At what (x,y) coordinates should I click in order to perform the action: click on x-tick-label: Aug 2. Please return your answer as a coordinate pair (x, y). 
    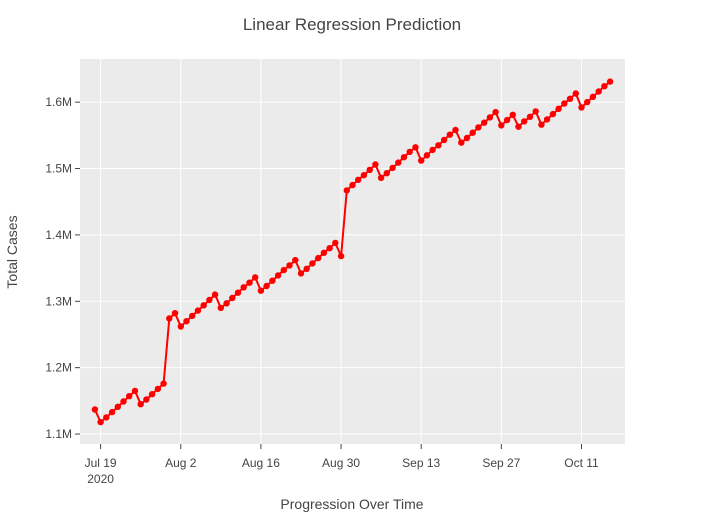
    Looking at the image, I should click on (181, 463).